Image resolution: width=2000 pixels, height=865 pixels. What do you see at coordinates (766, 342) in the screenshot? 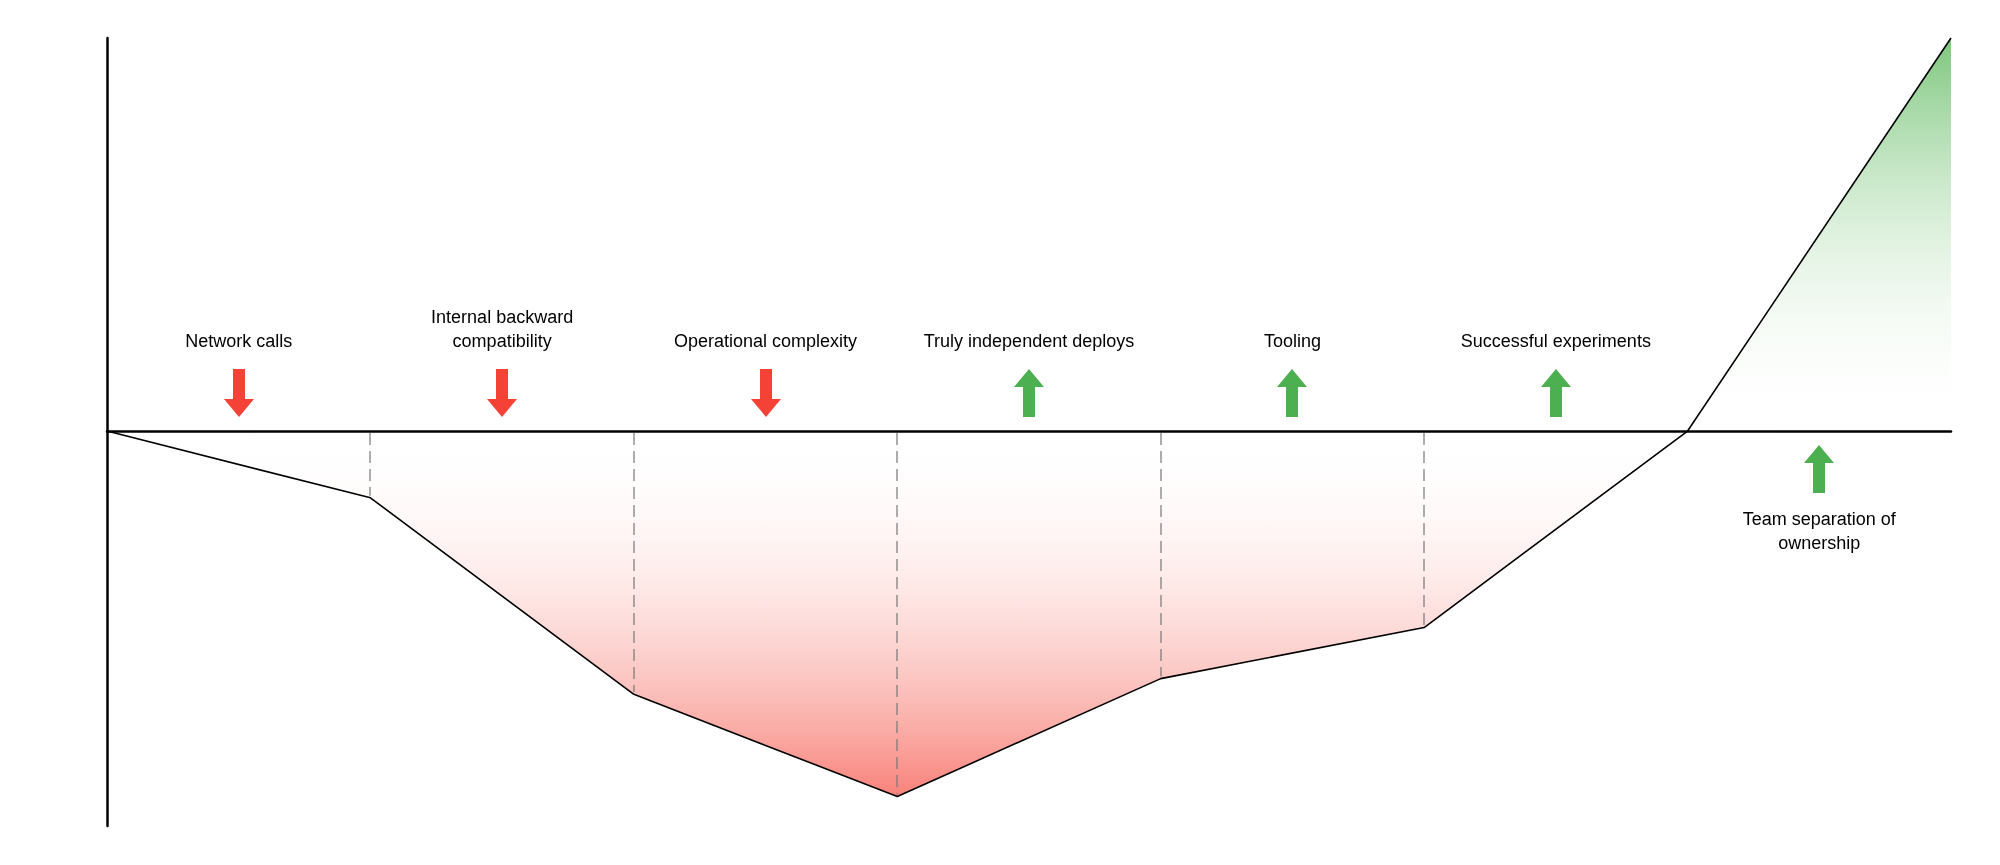
I see `annotation: Operational complexity` at bounding box center [766, 342].